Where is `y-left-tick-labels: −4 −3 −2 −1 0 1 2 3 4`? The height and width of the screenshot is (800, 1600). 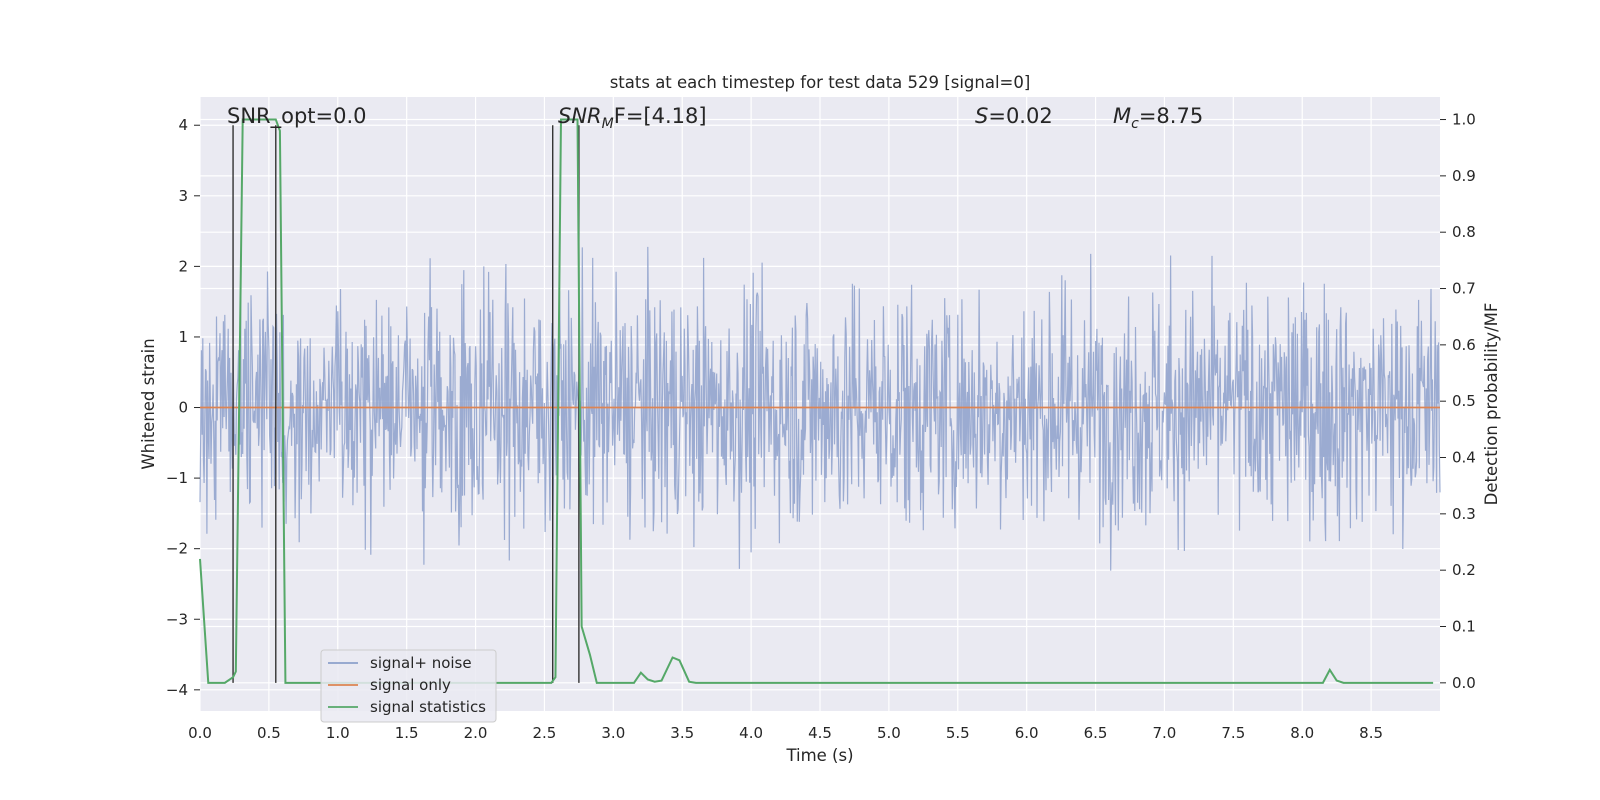 y-left-tick-labels: −4 −3 −2 −1 0 1 2 3 4 is located at coordinates (183, 407).